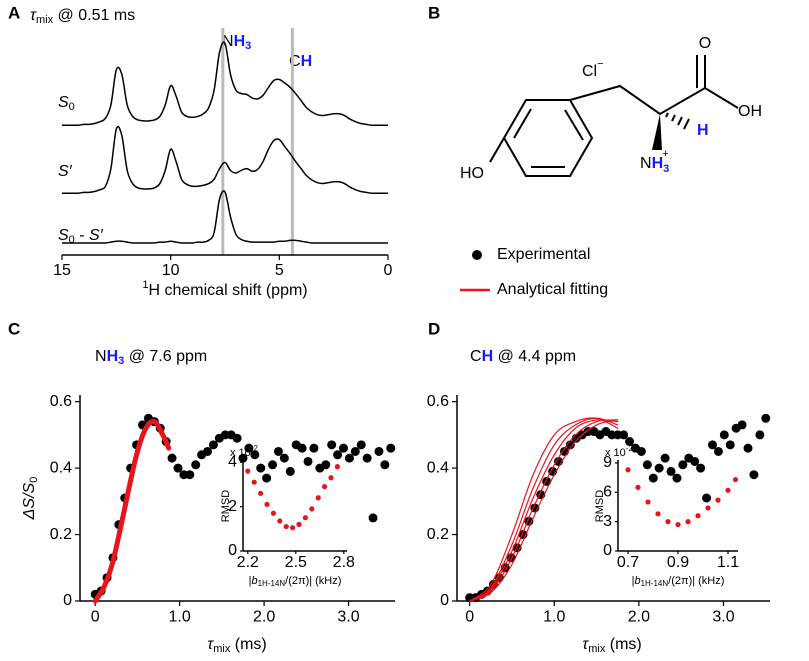 The height and width of the screenshot is (661, 809). Describe the element at coordinates (472, 173) in the screenshot. I see `atom-label: HO` at that location.